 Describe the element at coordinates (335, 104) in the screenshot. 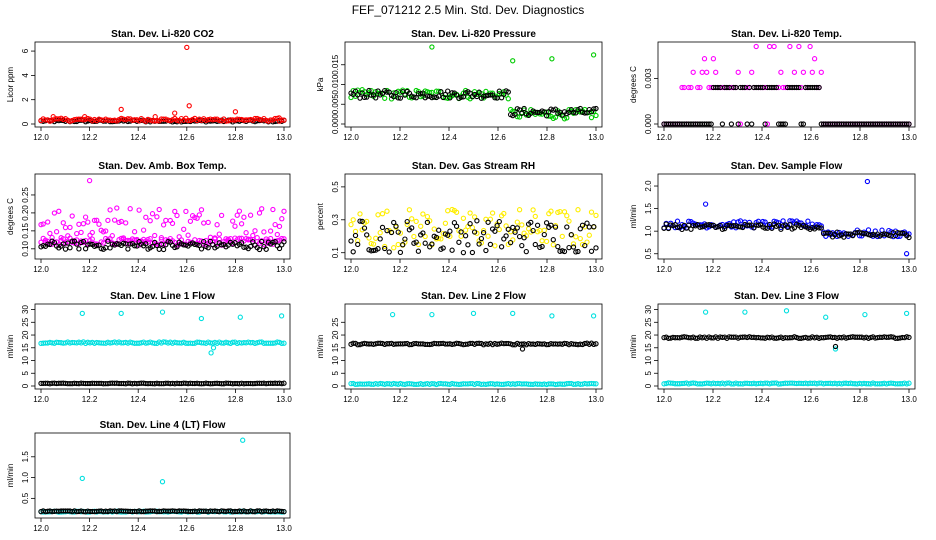

I see `y-tick-label: 0.005` at that location.